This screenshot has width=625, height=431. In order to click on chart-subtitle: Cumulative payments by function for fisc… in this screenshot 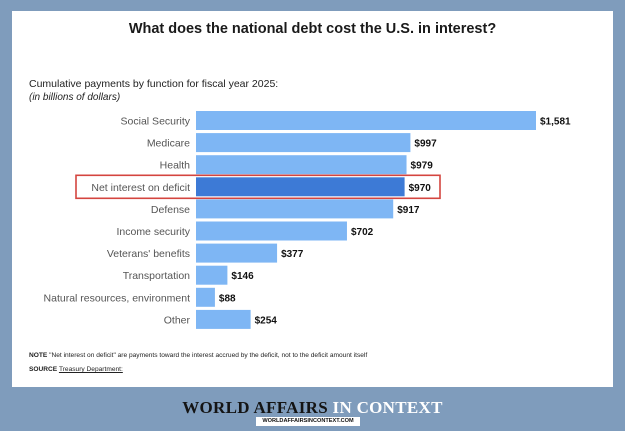, I will do `click(154, 84)`.